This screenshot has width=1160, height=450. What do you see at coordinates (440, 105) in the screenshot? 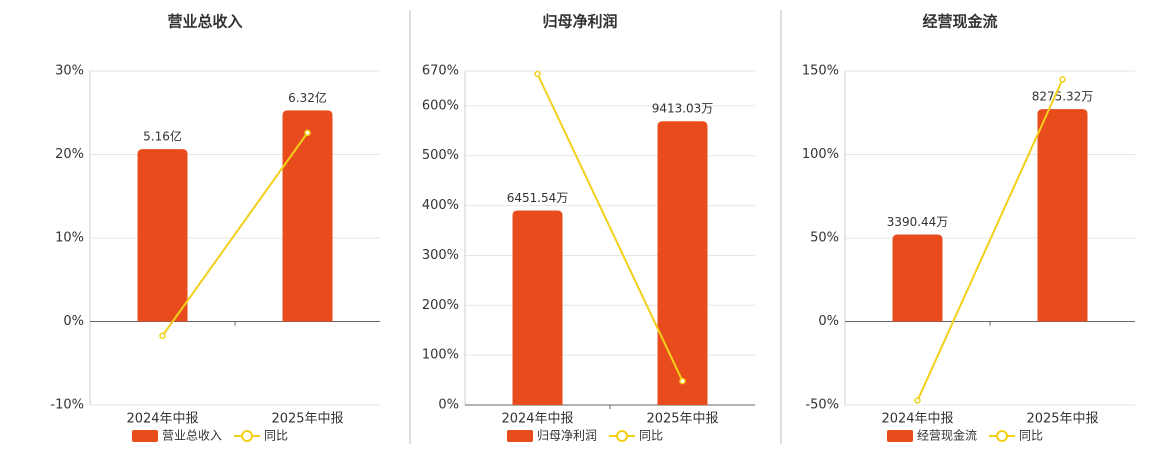
I see `y-tick-label: 600%` at bounding box center [440, 105].